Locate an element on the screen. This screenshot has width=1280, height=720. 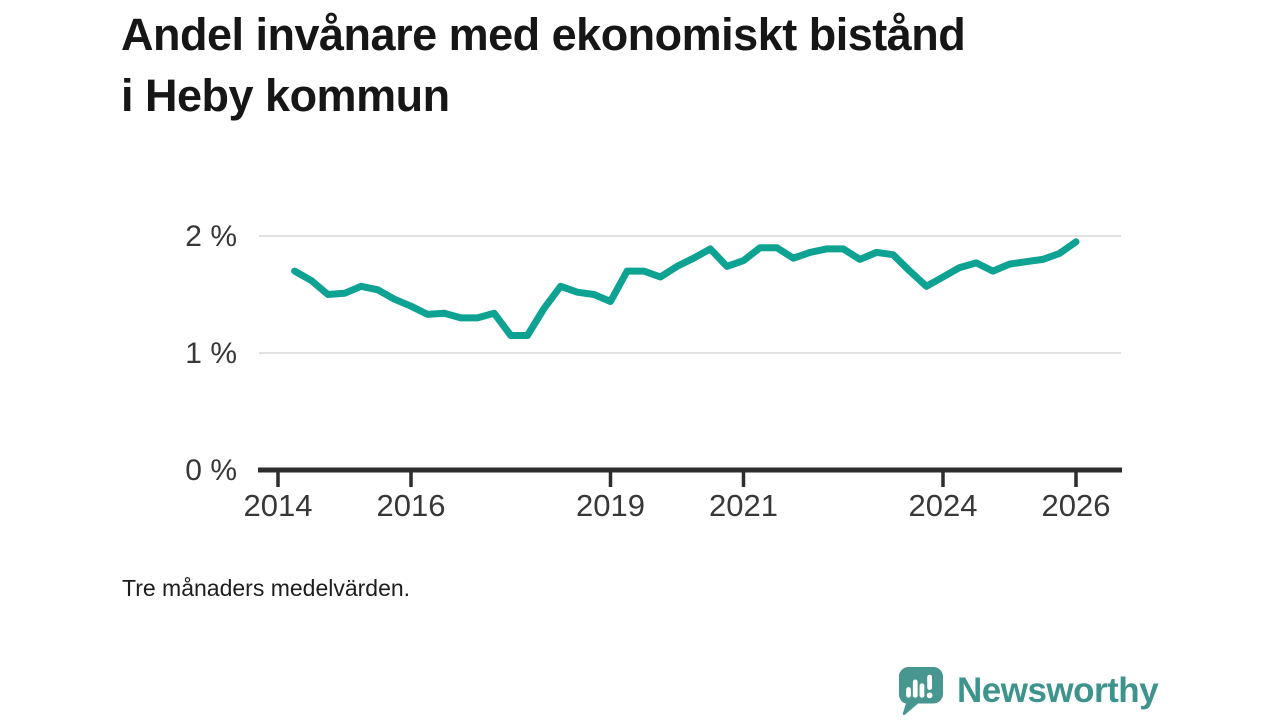
x-axis-tick-label: 2021 is located at coordinates (743, 505).